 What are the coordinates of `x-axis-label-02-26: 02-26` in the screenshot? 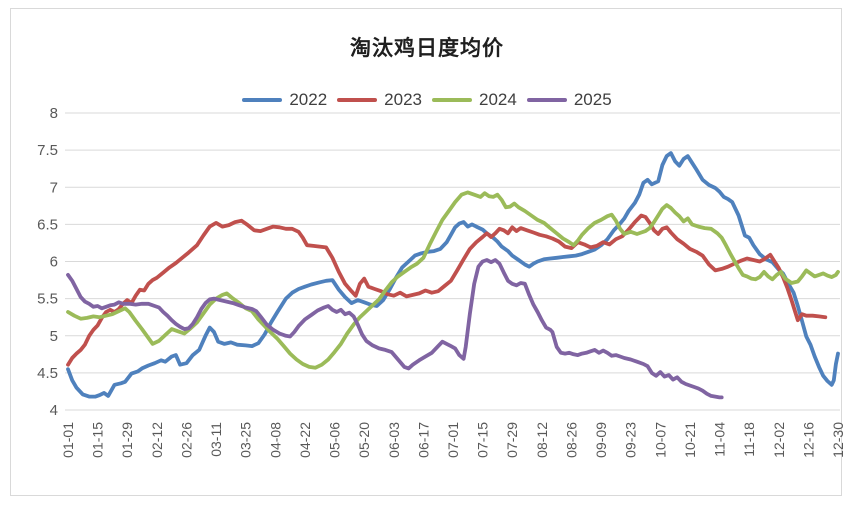 It's located at (186, 440).